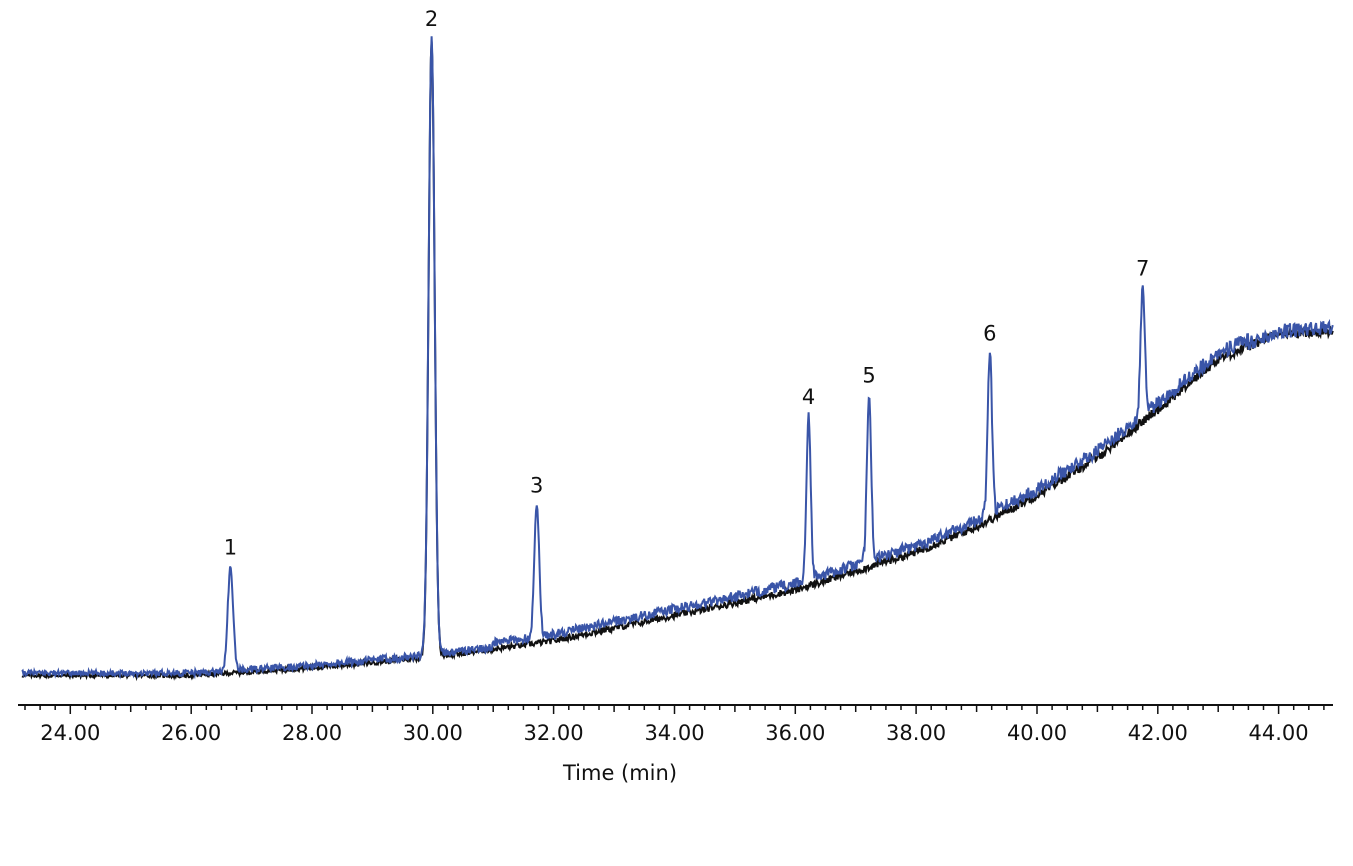 The width and height of the screenshot is (1353, 866). I want to click on x-tick-label: 38.00, so click(916, 733).